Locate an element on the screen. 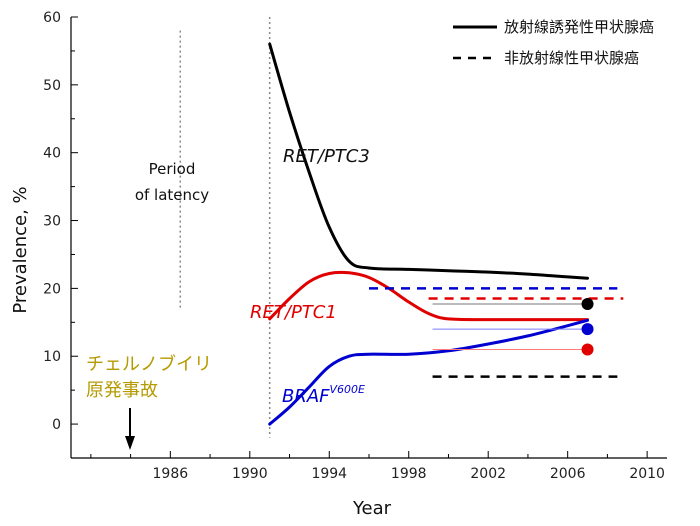  x-tick-label: 1986 is located at coordinates (171, 474).